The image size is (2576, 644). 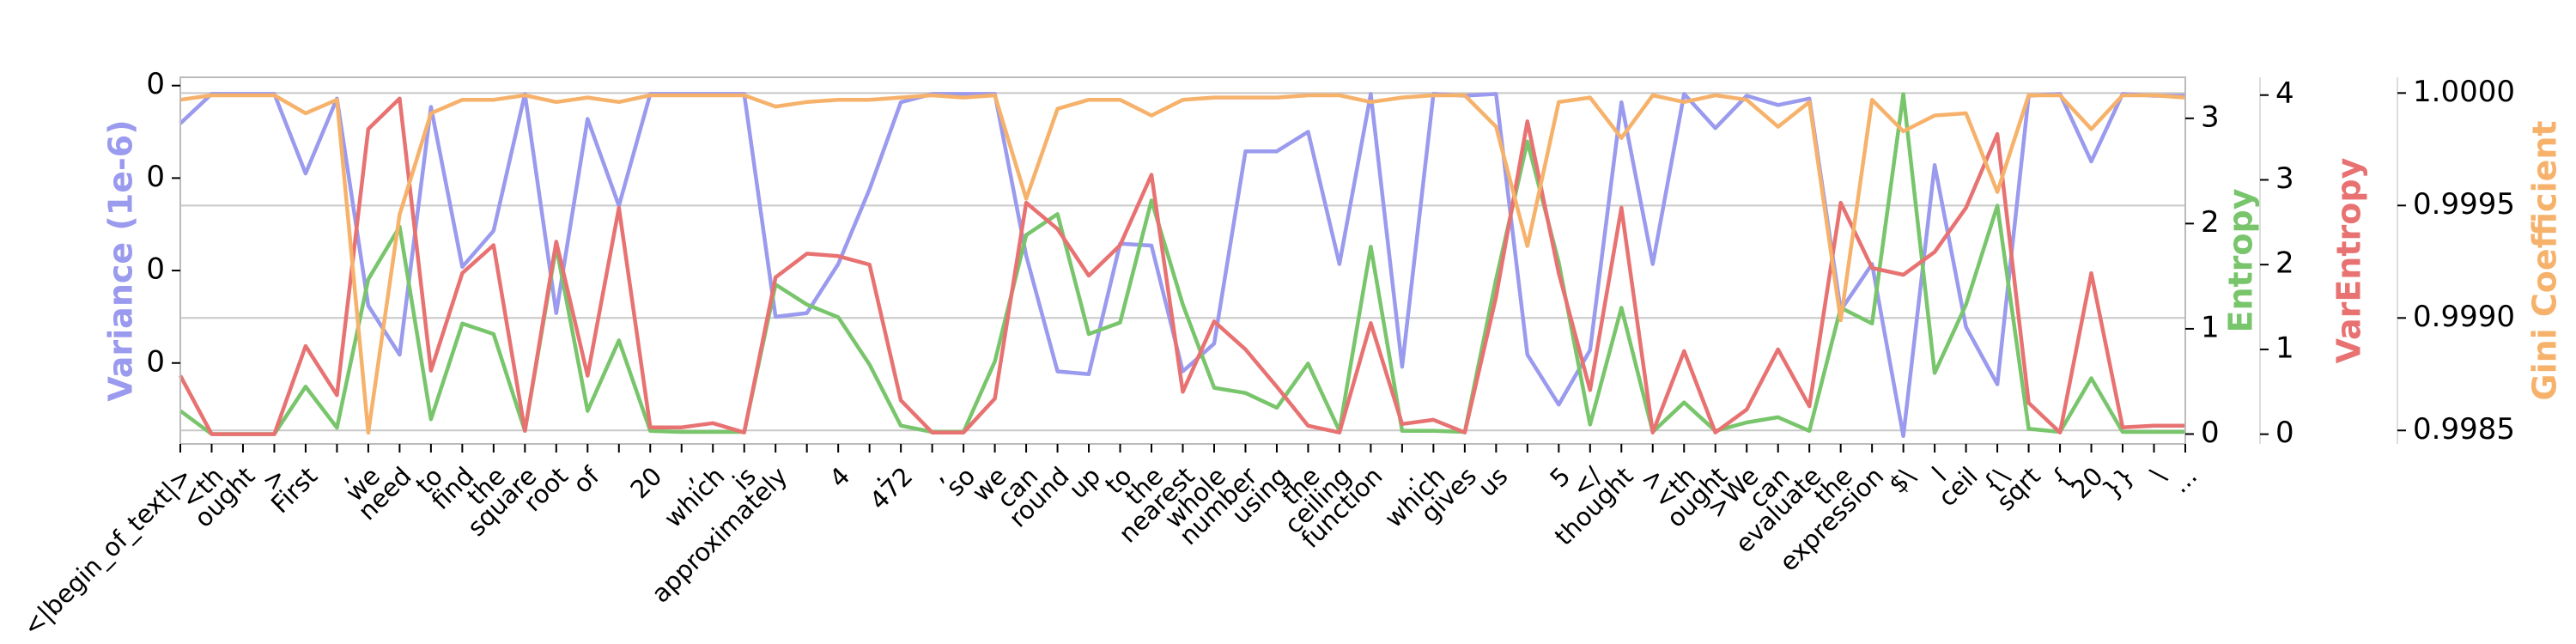 I want to click on axis-title: VarEntropy, so click(x=2349, y=260).